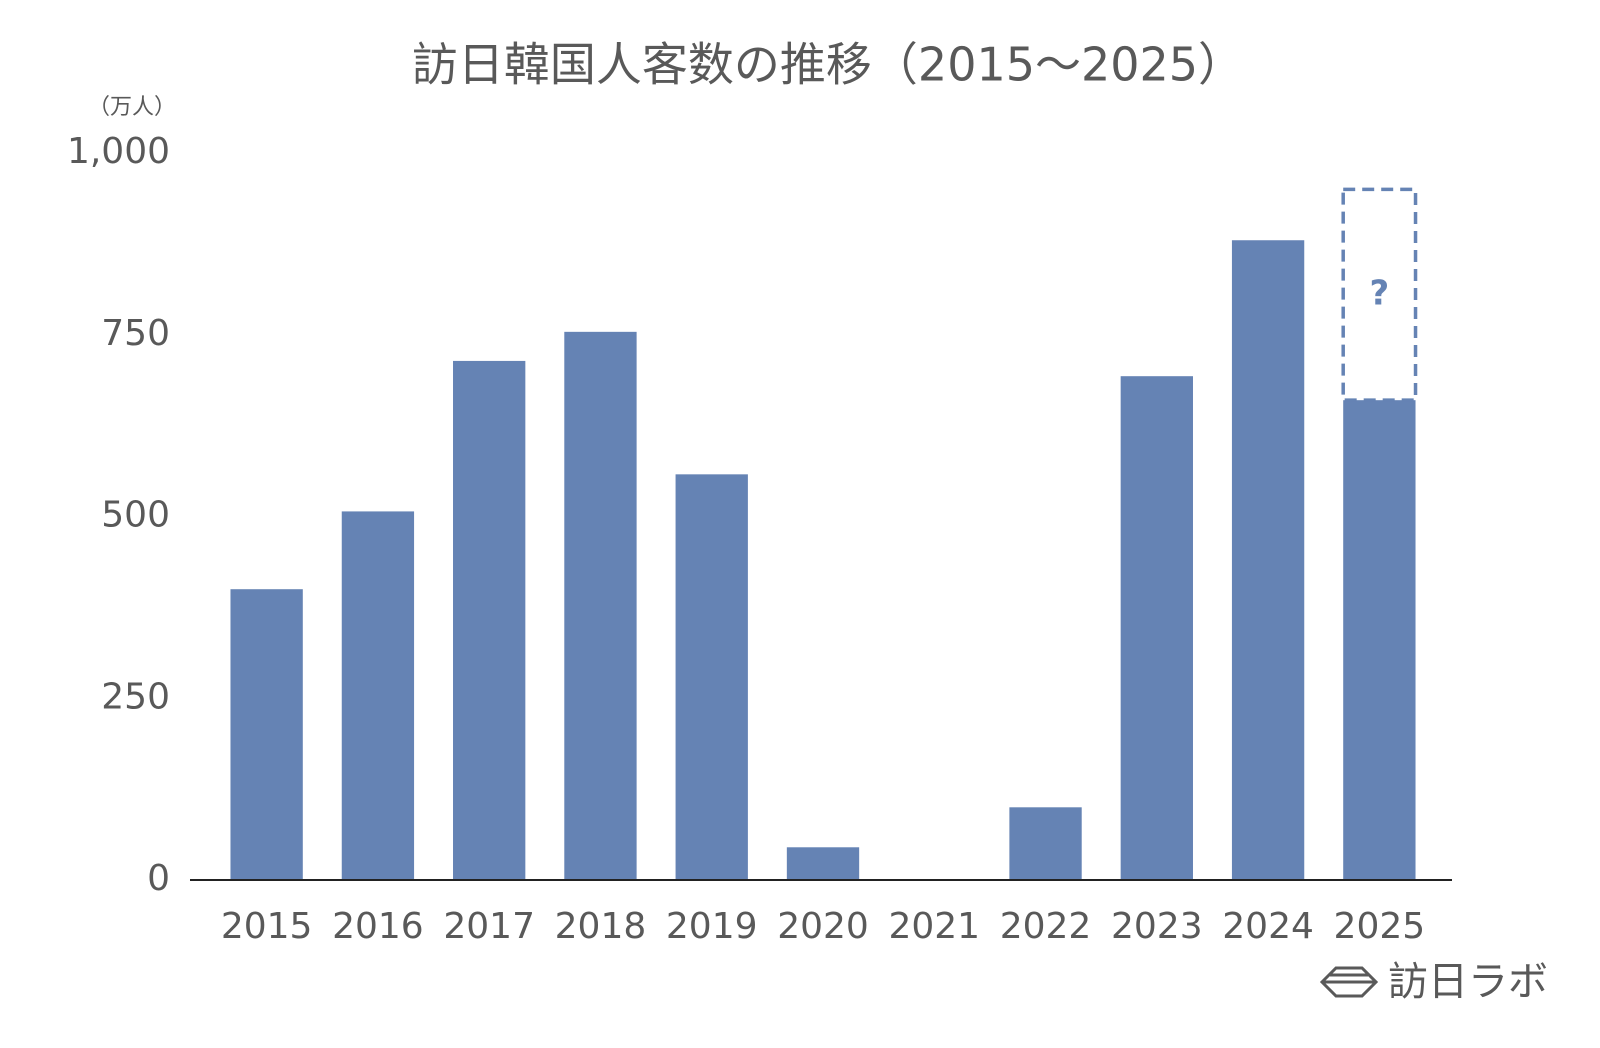 Image resolution: width=1600 pixels, height=1048 pixels. Describe the element at coordinates (489, 926) in the screenshot. I see `x-tick-label: 2017` at that location.